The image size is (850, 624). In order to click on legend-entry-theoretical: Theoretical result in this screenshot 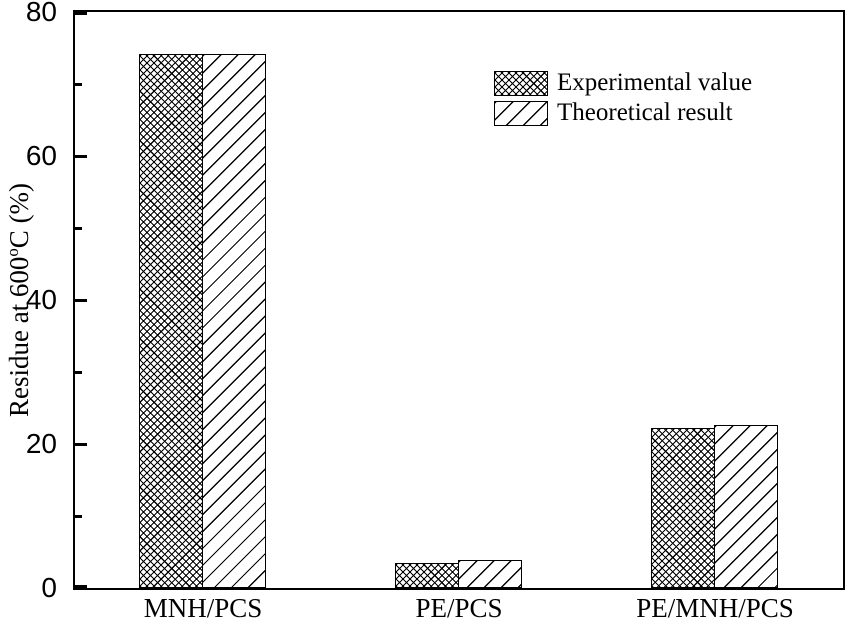, I will do `click(623, 113)`.